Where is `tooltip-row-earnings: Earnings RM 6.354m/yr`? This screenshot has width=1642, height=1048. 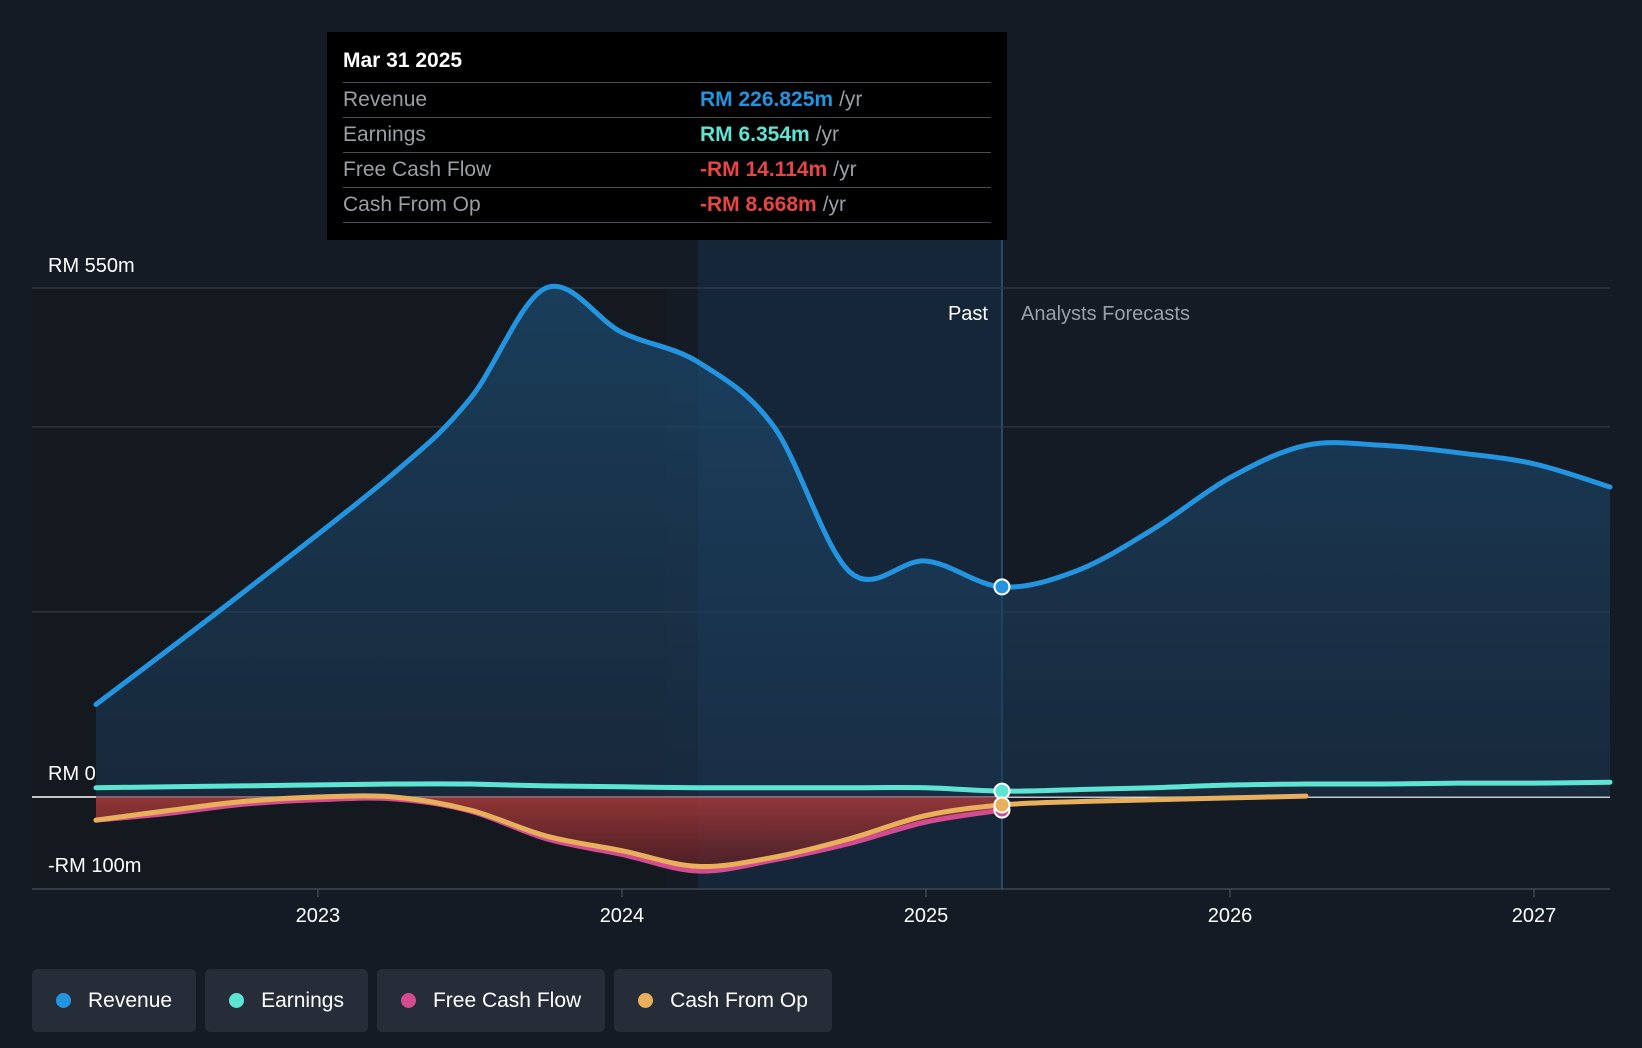
tooltip-row-earnings: Earnings RM 6.354m/yr is located at coordinates (667, 134).